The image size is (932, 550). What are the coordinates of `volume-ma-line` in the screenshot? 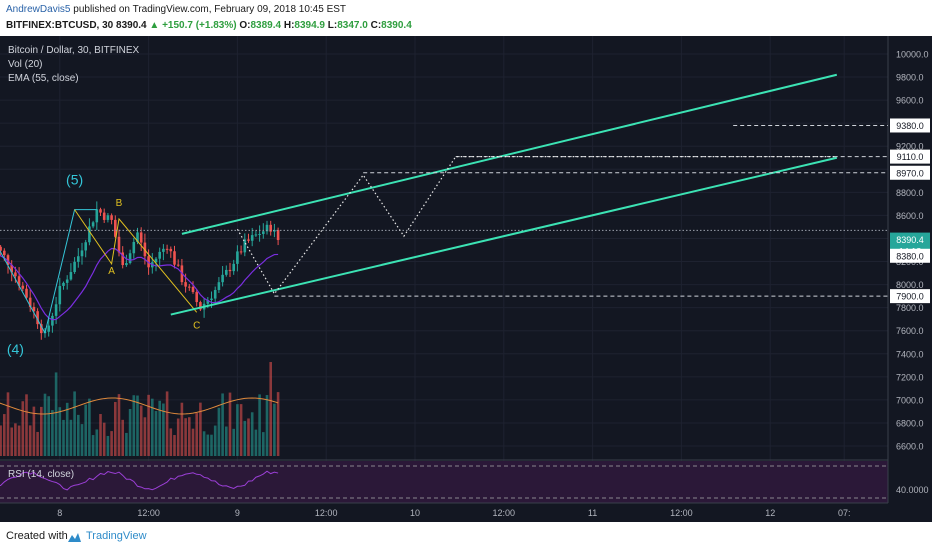 It's located at (139, 406).